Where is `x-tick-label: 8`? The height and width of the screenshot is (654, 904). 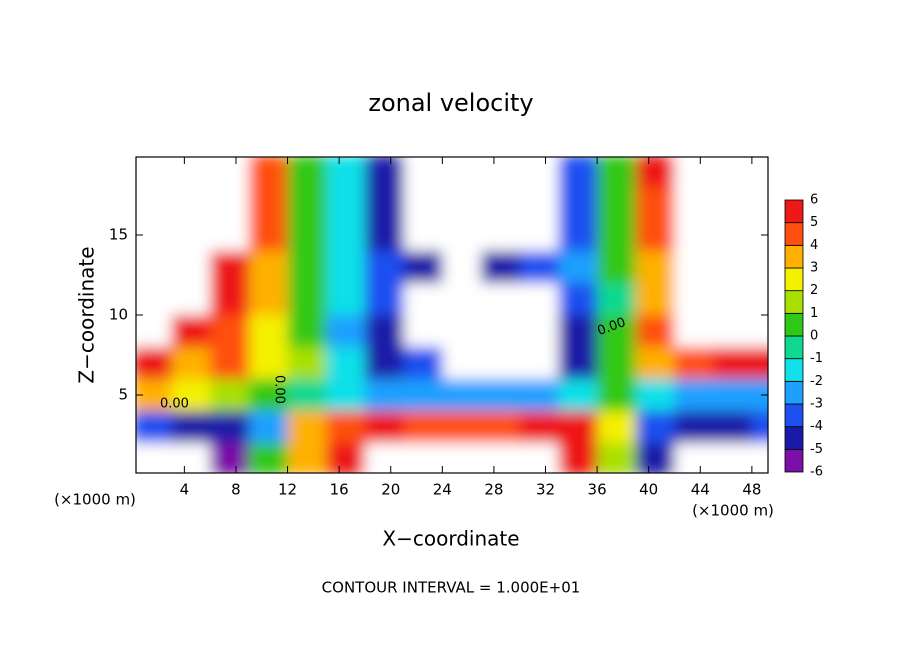 x-tick-label: 8 is located at coordinates (236, 490).